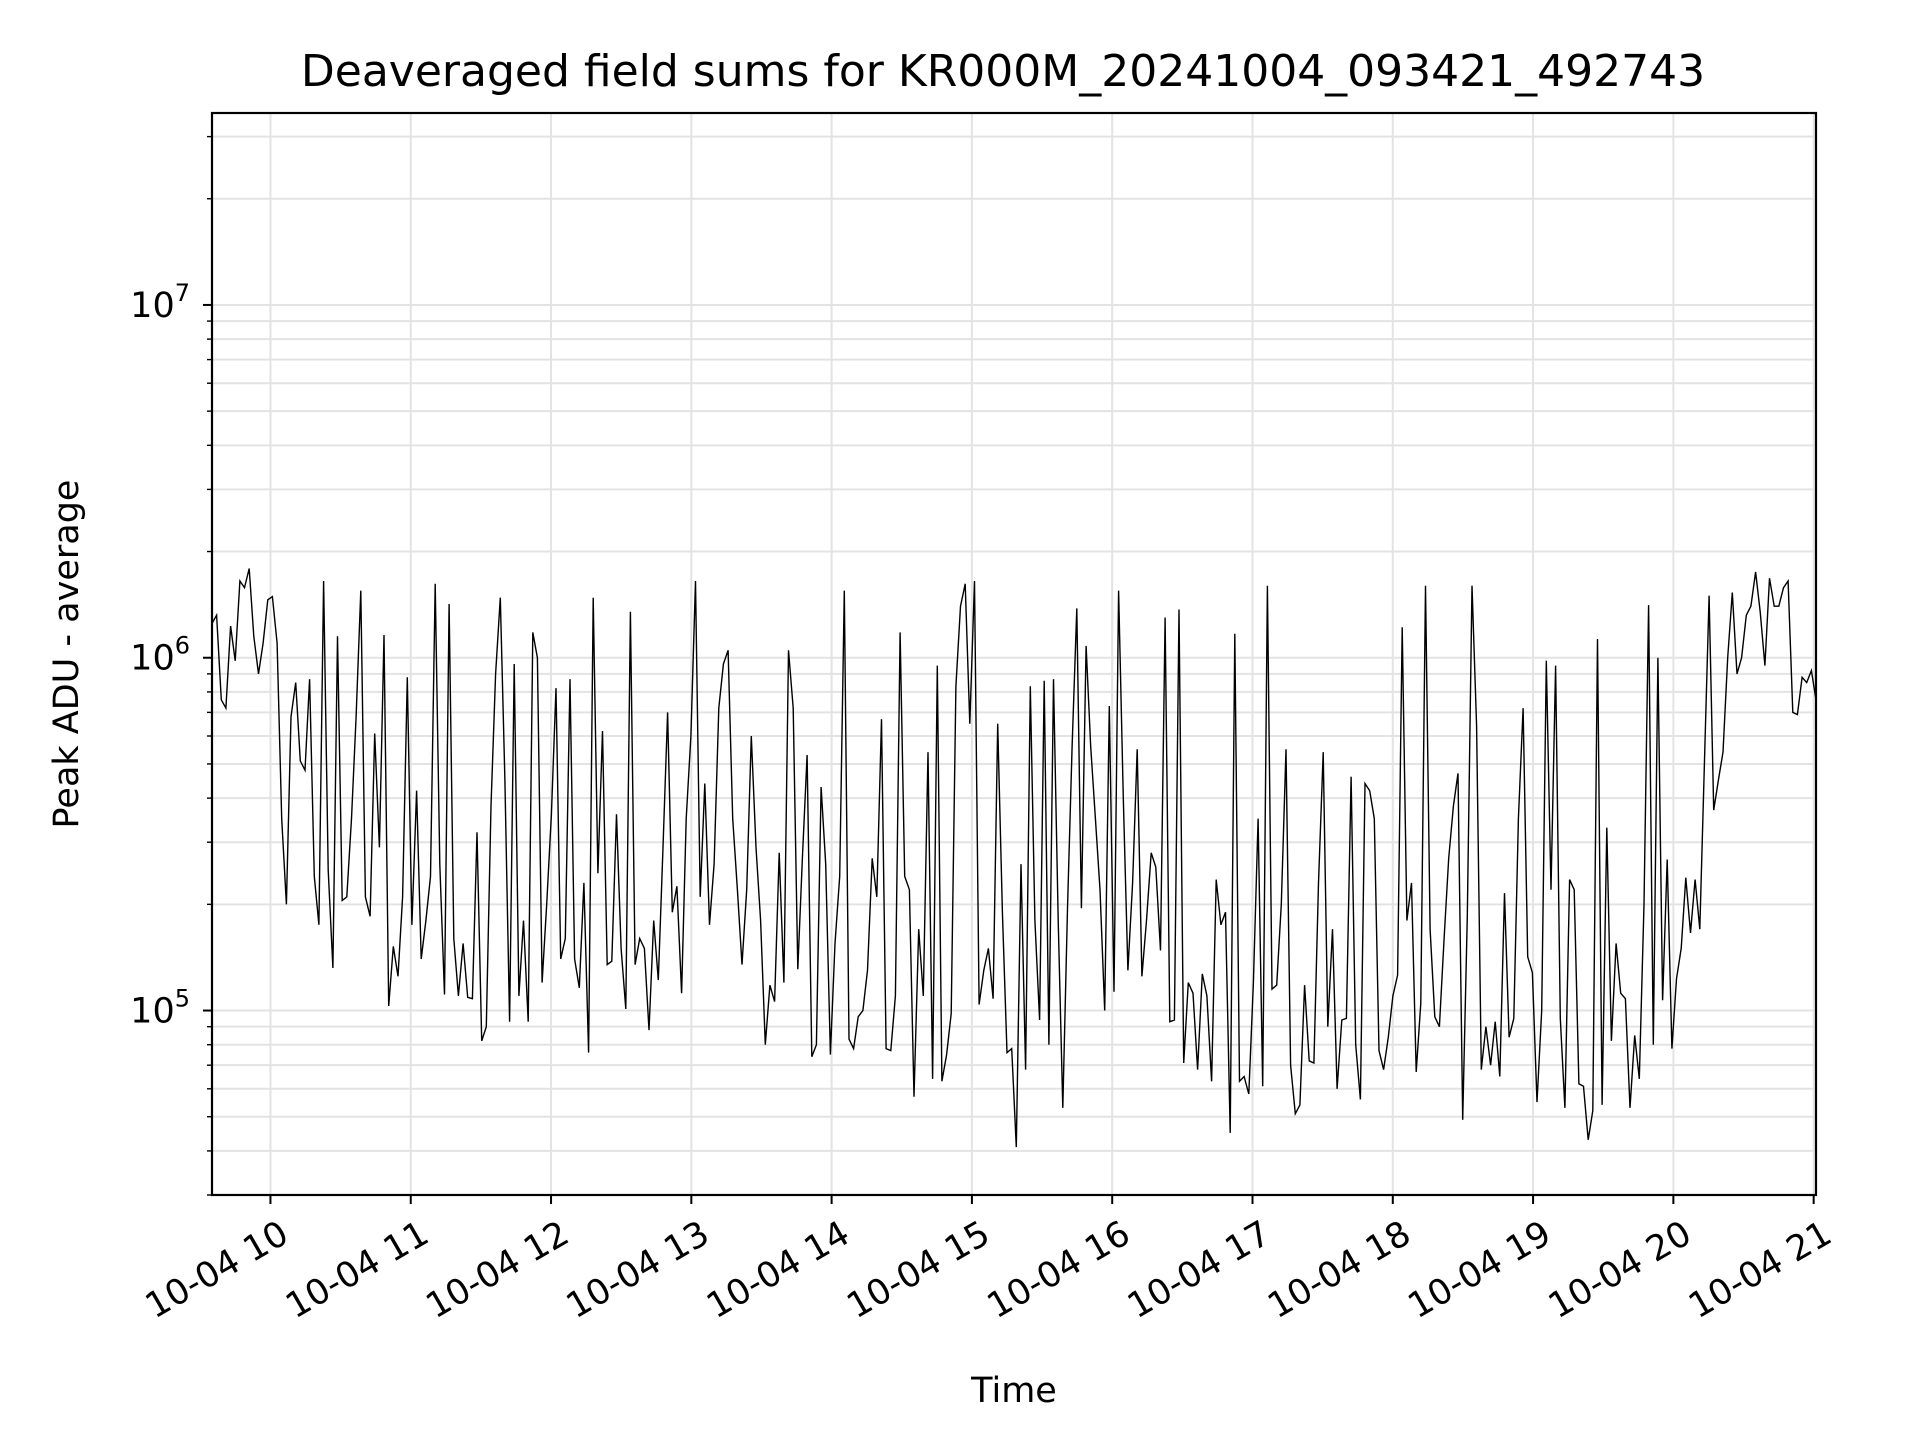 The image size is (1920, 1440). I want to click on x-axis-label: Time, so click(1013, 1391).